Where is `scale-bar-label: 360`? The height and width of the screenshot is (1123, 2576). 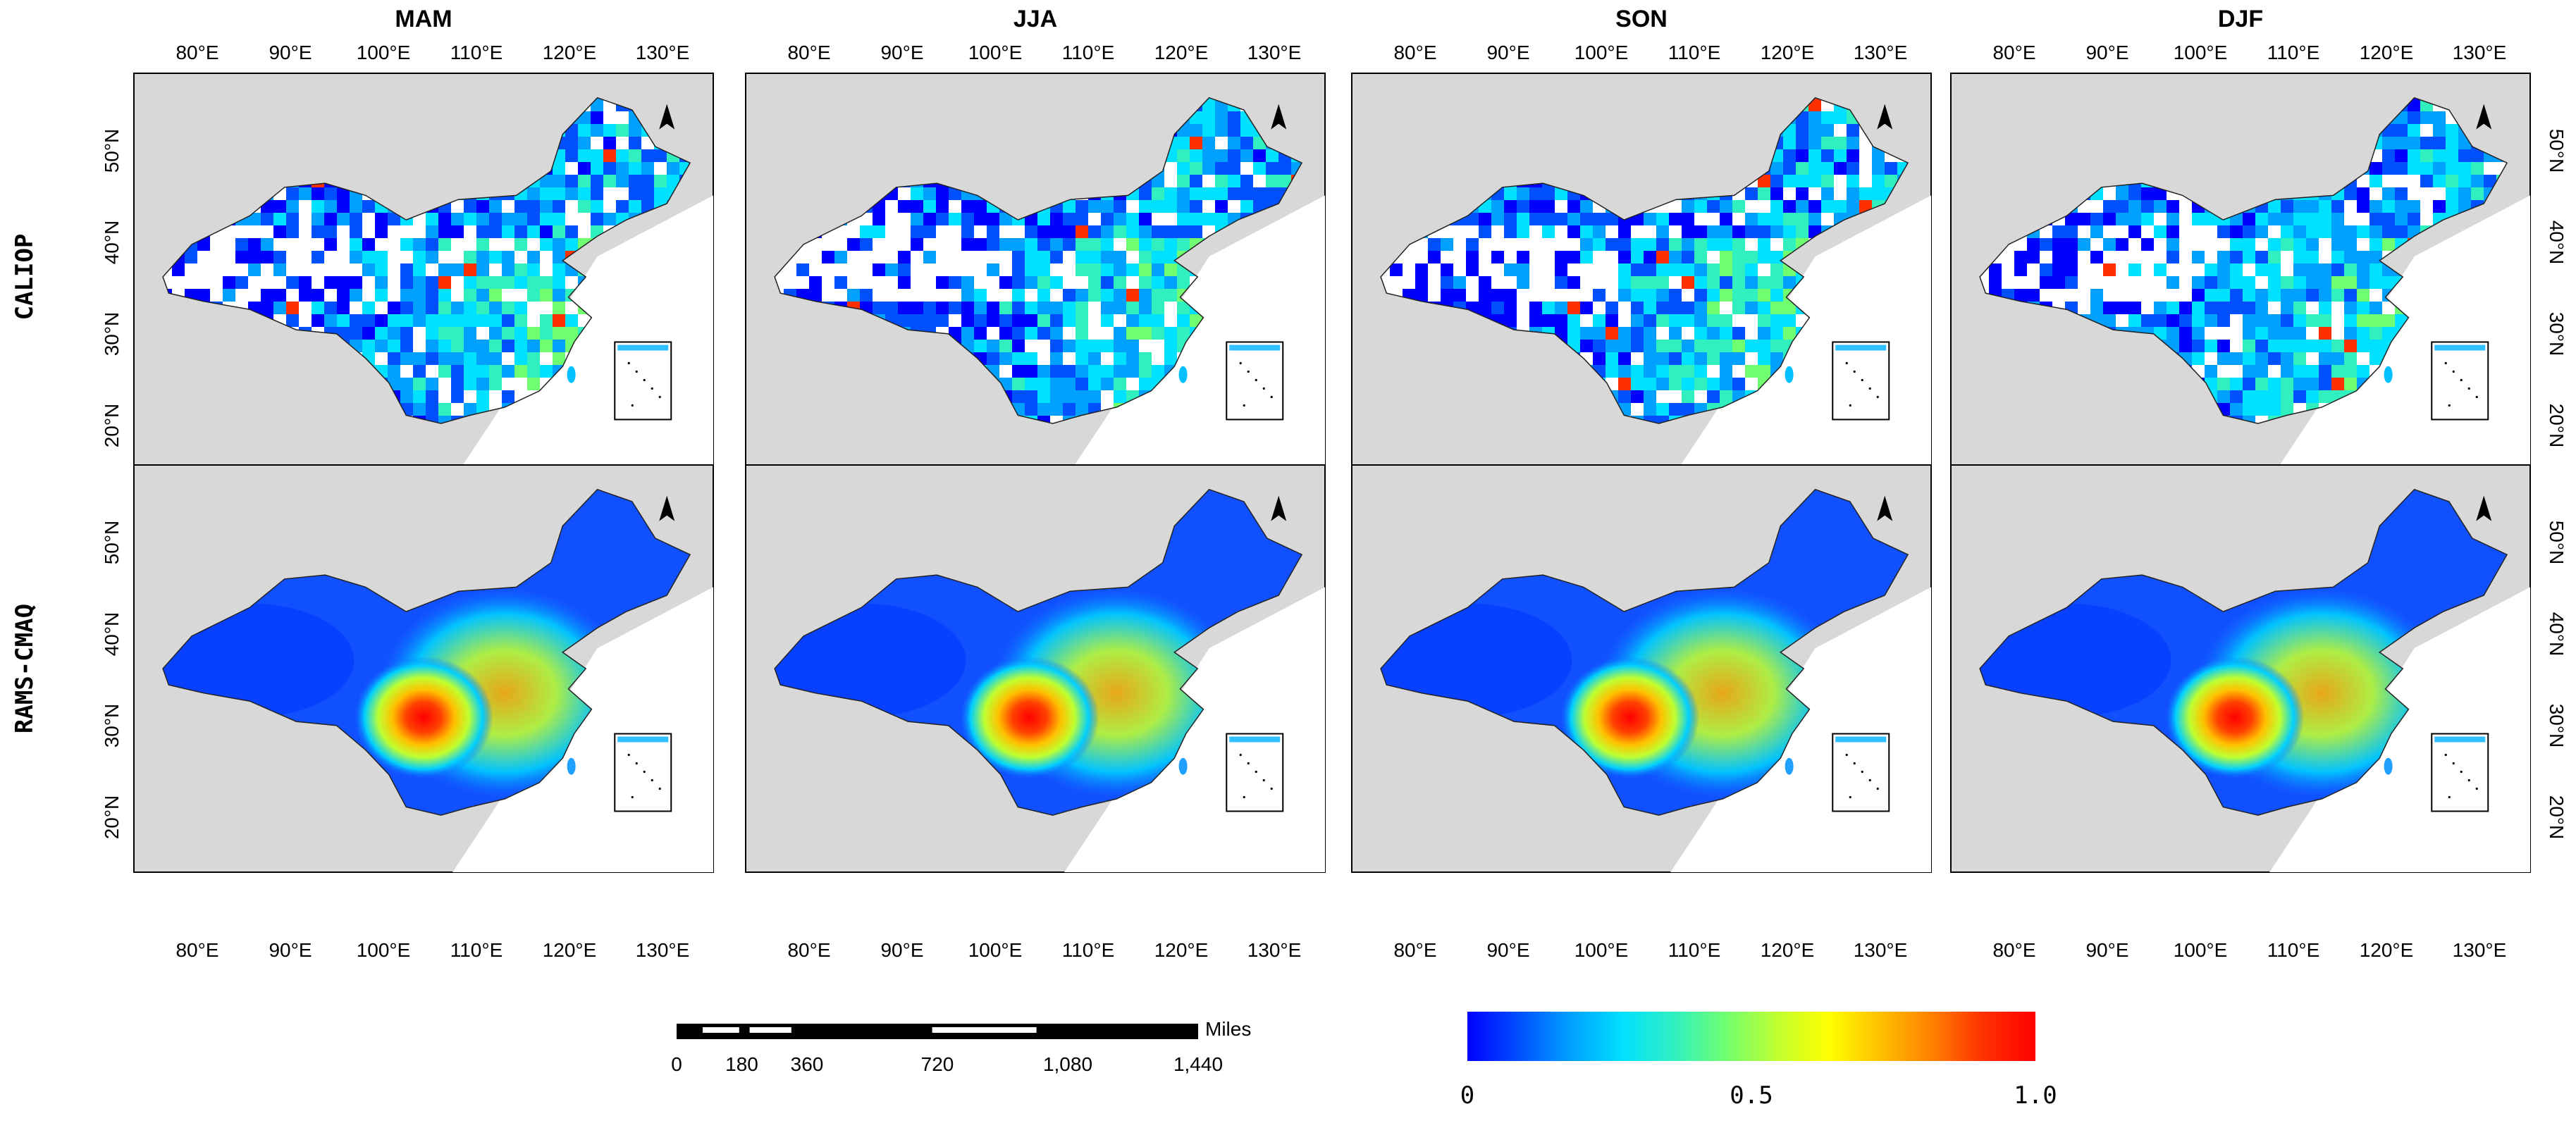
scale-bar-label: 360 is located at coordinates (807, 1064).